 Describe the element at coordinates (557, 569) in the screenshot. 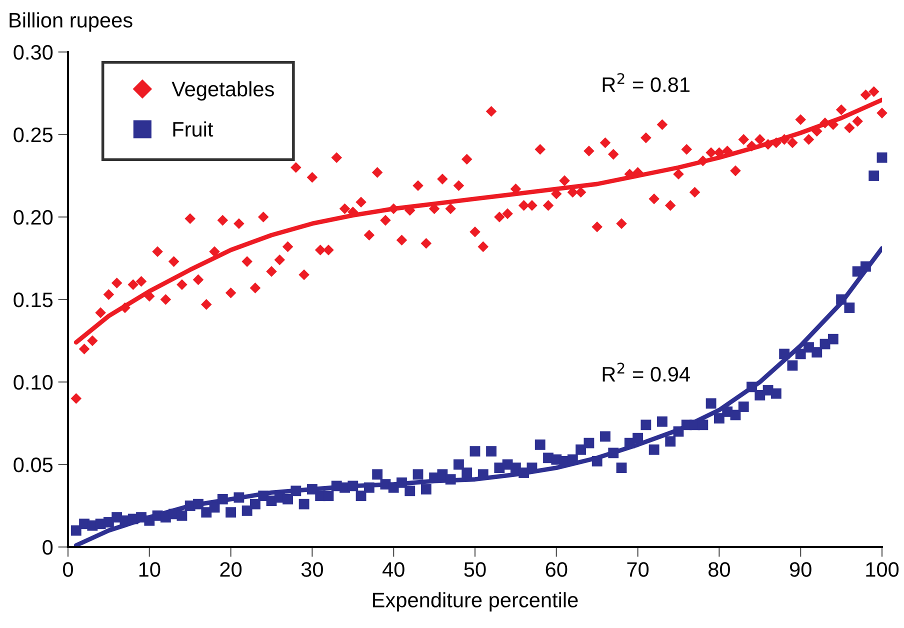

I see `x-tick-label: 60` at that location.